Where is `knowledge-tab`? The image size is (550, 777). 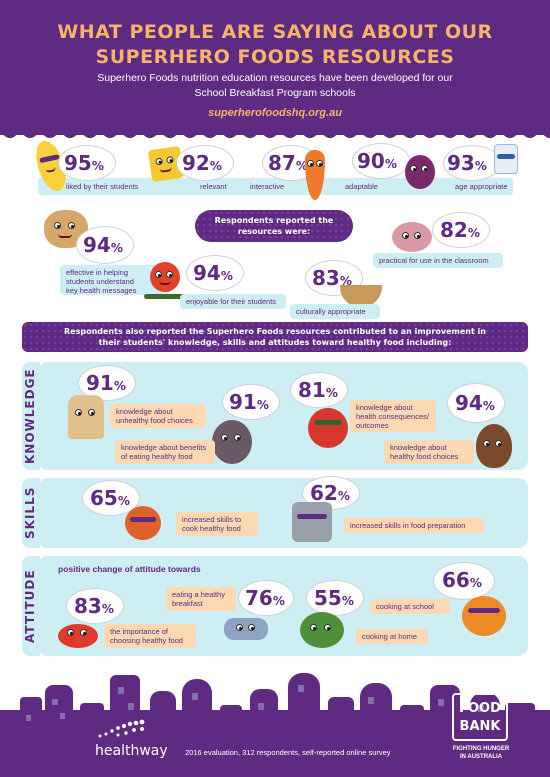
knowledge-tab is located at coordinates (31, 416).